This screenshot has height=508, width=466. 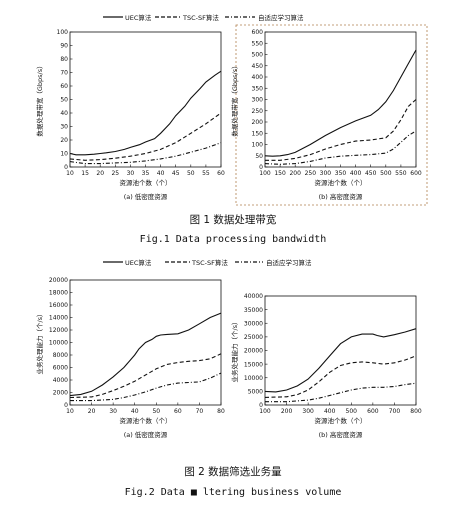 I want to click on y-tick-label: 550, so click(x=258, y=43).